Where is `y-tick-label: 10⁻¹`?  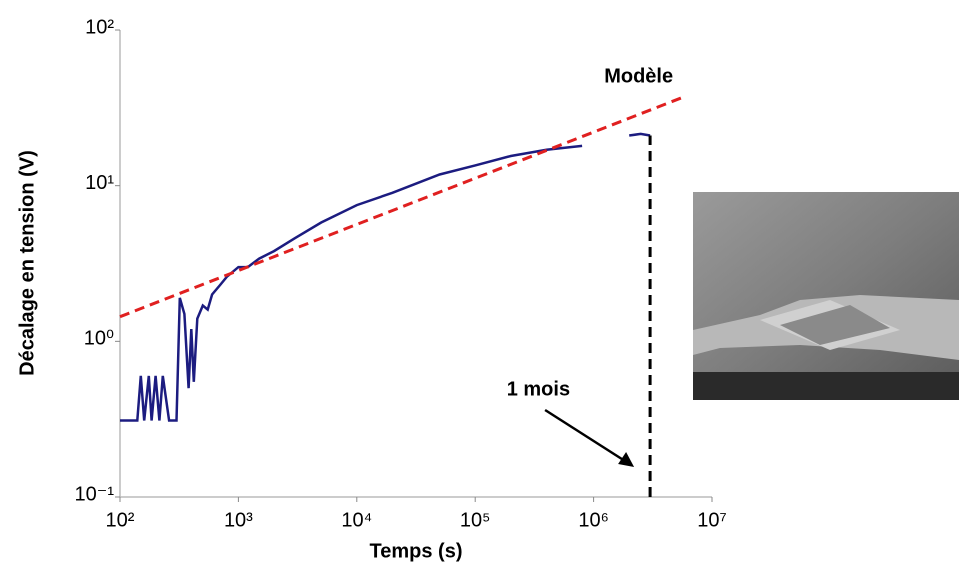
y-tick-label: 10⁻¹ is located at coordinates (95, 494).